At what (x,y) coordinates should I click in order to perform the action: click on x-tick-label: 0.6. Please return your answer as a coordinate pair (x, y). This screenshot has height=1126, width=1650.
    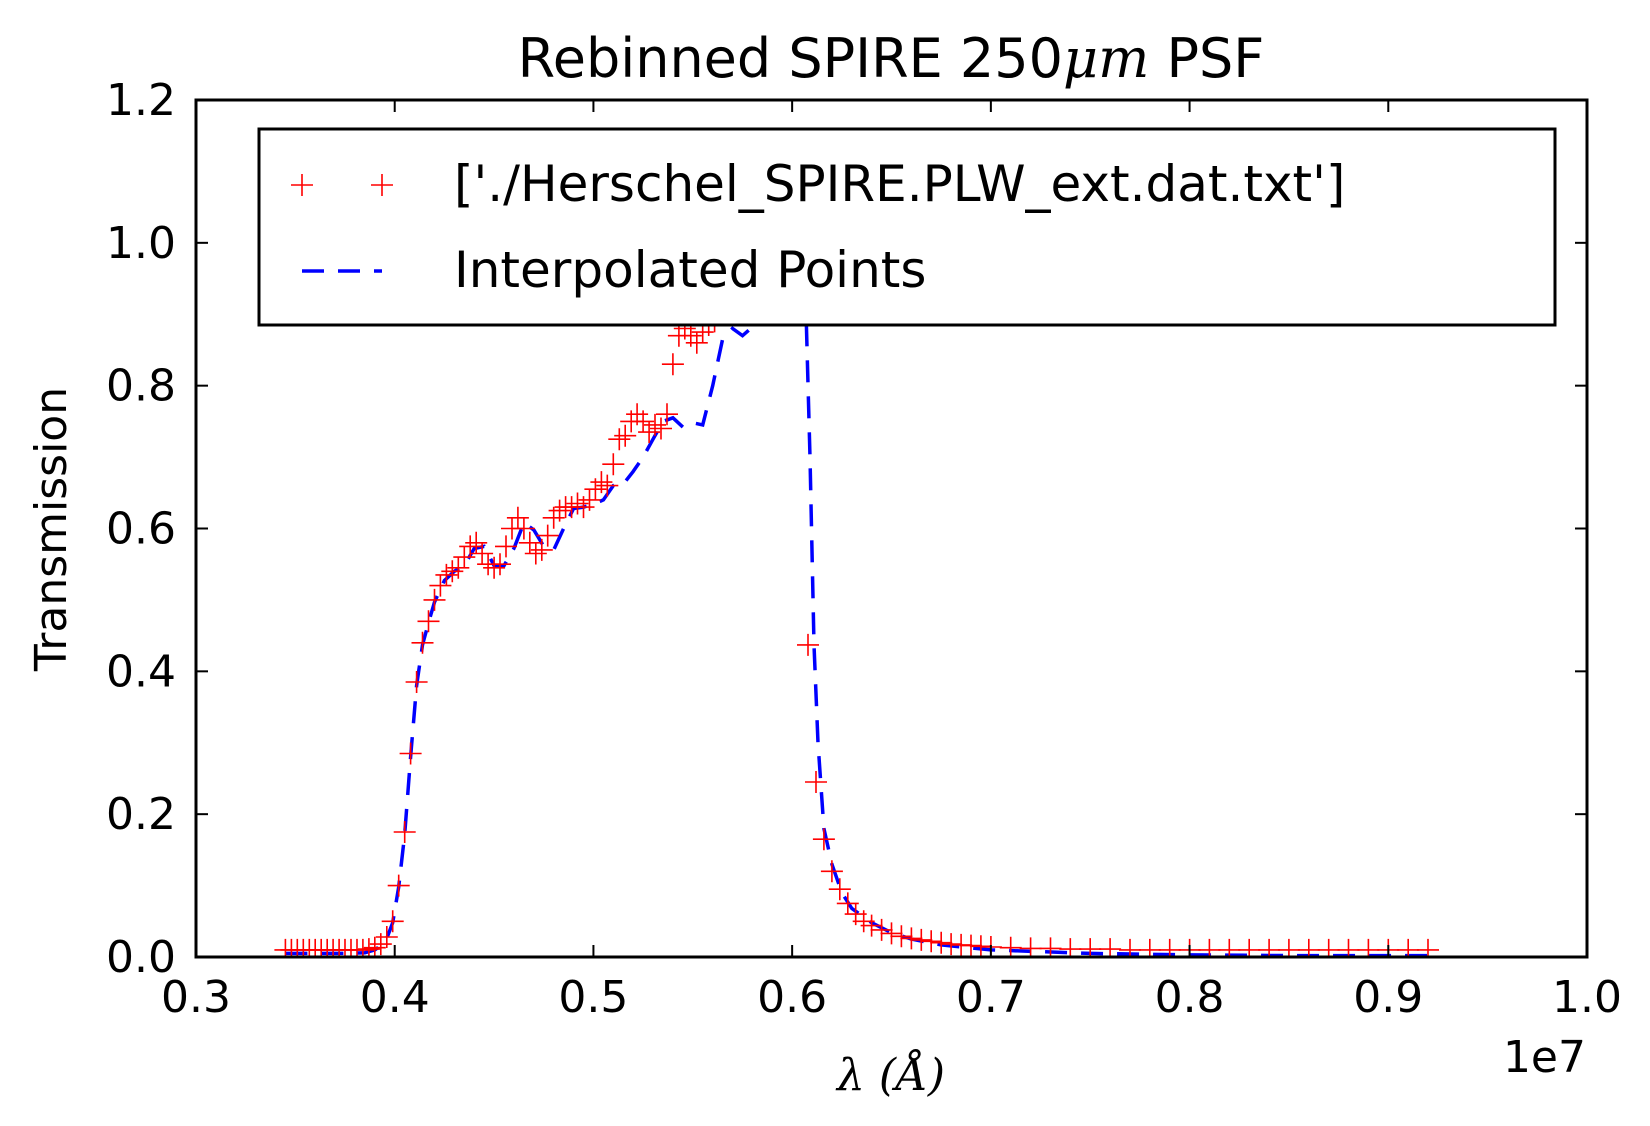
    Looking at the image, I should click on (792, 997).